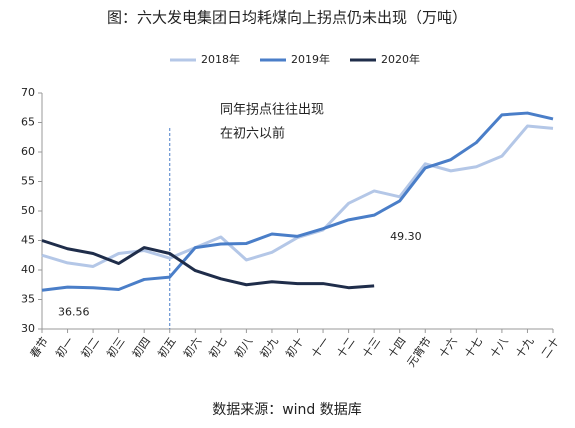 Image resolution: width=575 pixels, height=428 pixels. Describe the element at coordinates (28, 269) in the screenshot. I see `y-tick-label: 40` at that location.